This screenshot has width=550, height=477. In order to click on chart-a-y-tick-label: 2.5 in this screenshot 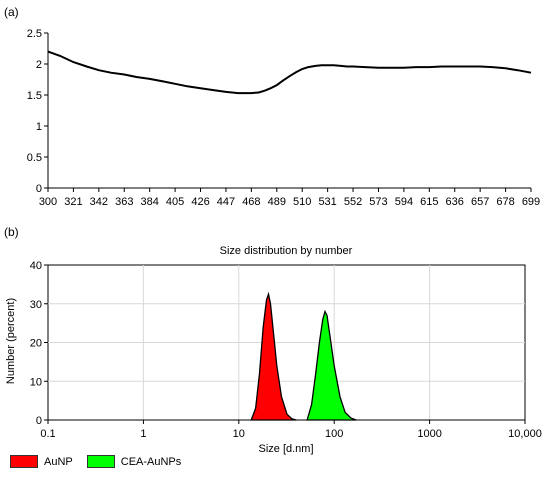, I will do `click(34, 34)`.